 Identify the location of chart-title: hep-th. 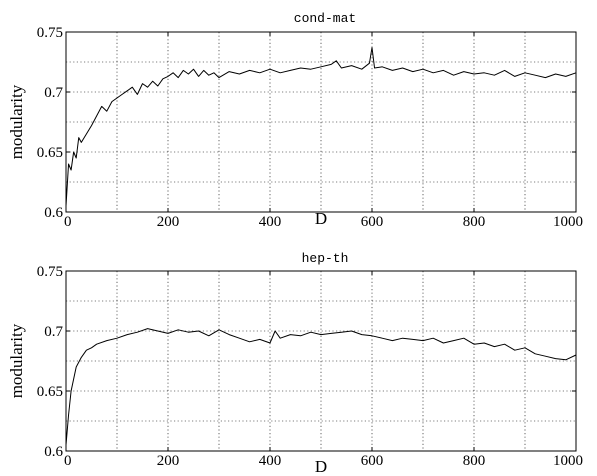
(325, 258).